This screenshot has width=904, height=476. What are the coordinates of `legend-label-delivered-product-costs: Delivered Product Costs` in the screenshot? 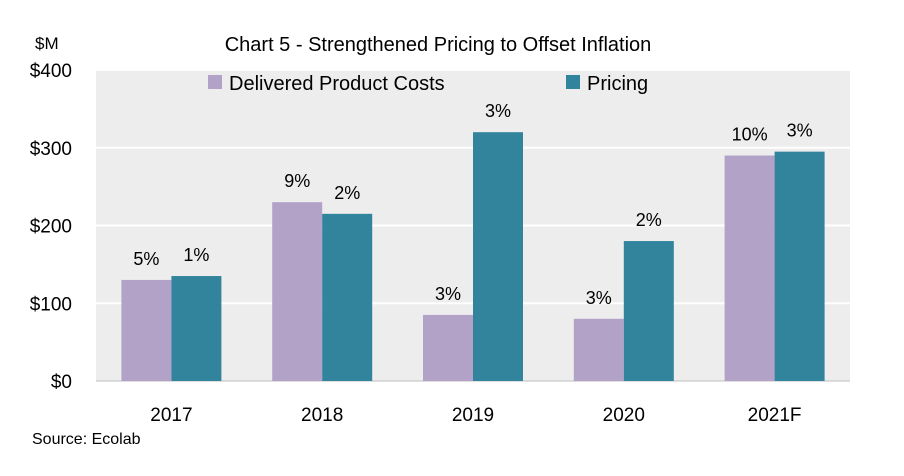 It's located at (337, 84).